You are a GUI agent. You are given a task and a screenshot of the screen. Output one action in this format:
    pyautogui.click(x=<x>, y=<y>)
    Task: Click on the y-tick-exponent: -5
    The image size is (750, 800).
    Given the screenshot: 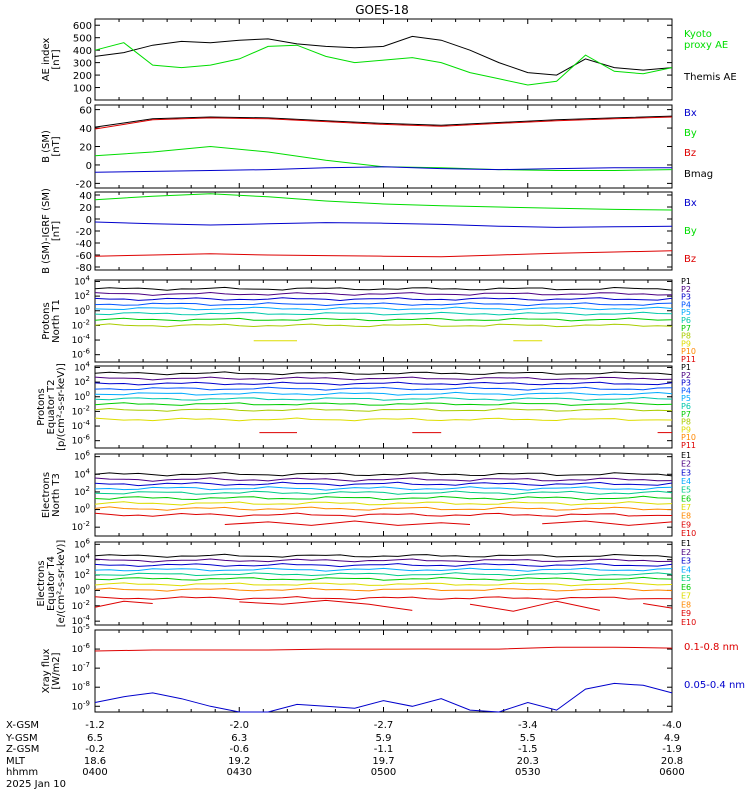 What is the action you would take?
    pyautogui.click(x=86, y=627)
    